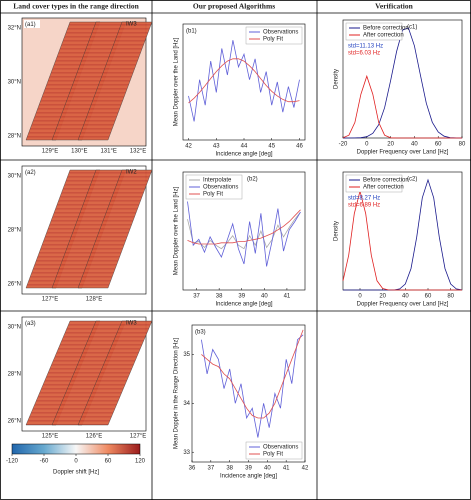  Describe the element at coordinates (138, 152) in the screenshot. I see `lon-label: 132°E` at that location.